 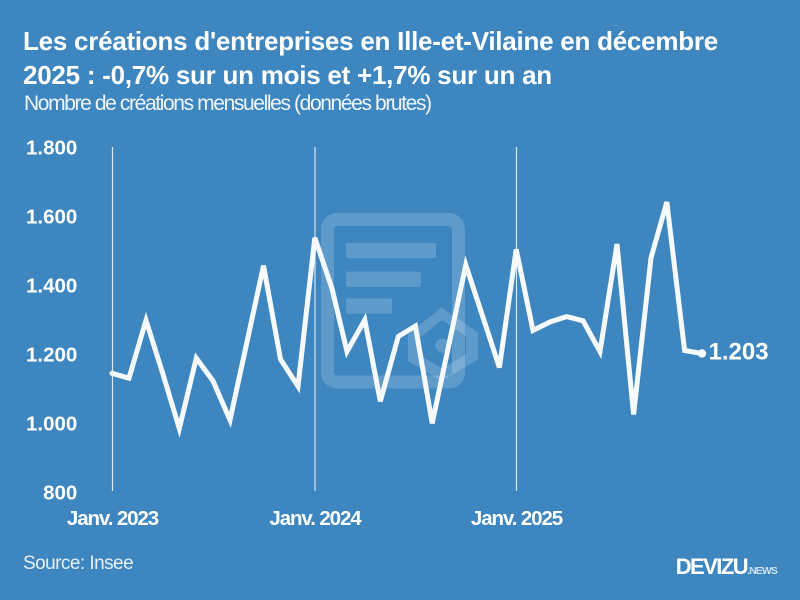 What do you see at coordinates (51, 423) in the screenshot?
I see `svg-text: 1.000` at bounding box center [51, 423].